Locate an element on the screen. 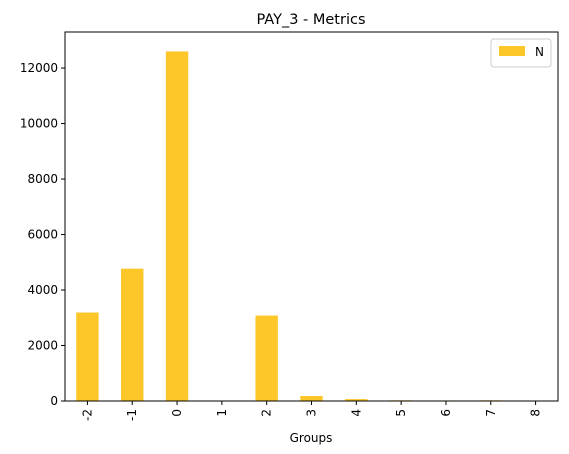  legend: N is located at coordinates (521, 53).